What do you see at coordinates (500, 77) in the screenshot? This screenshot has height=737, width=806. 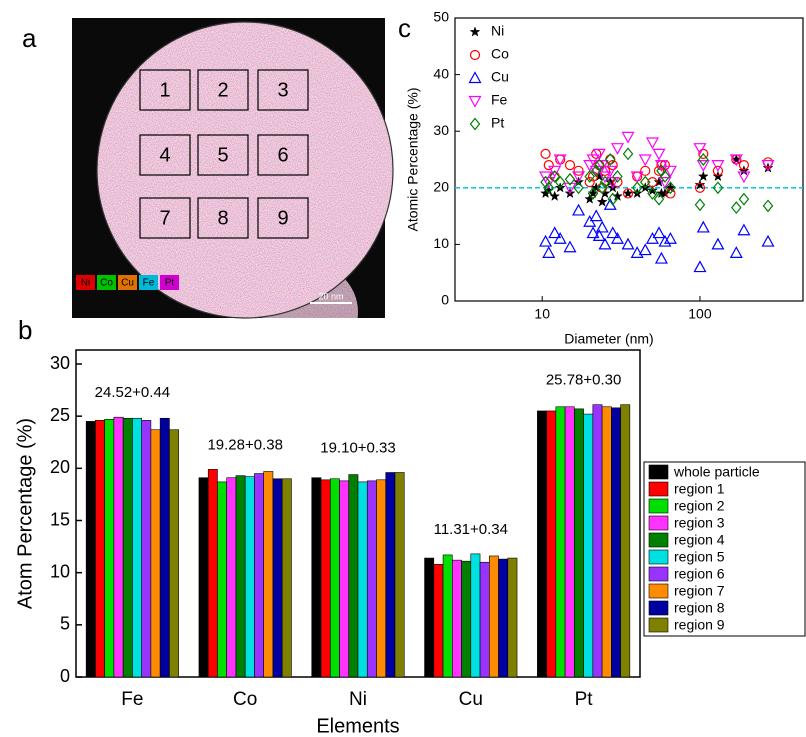 I see `legend-label: Cu` at bounding box center [500, 77].